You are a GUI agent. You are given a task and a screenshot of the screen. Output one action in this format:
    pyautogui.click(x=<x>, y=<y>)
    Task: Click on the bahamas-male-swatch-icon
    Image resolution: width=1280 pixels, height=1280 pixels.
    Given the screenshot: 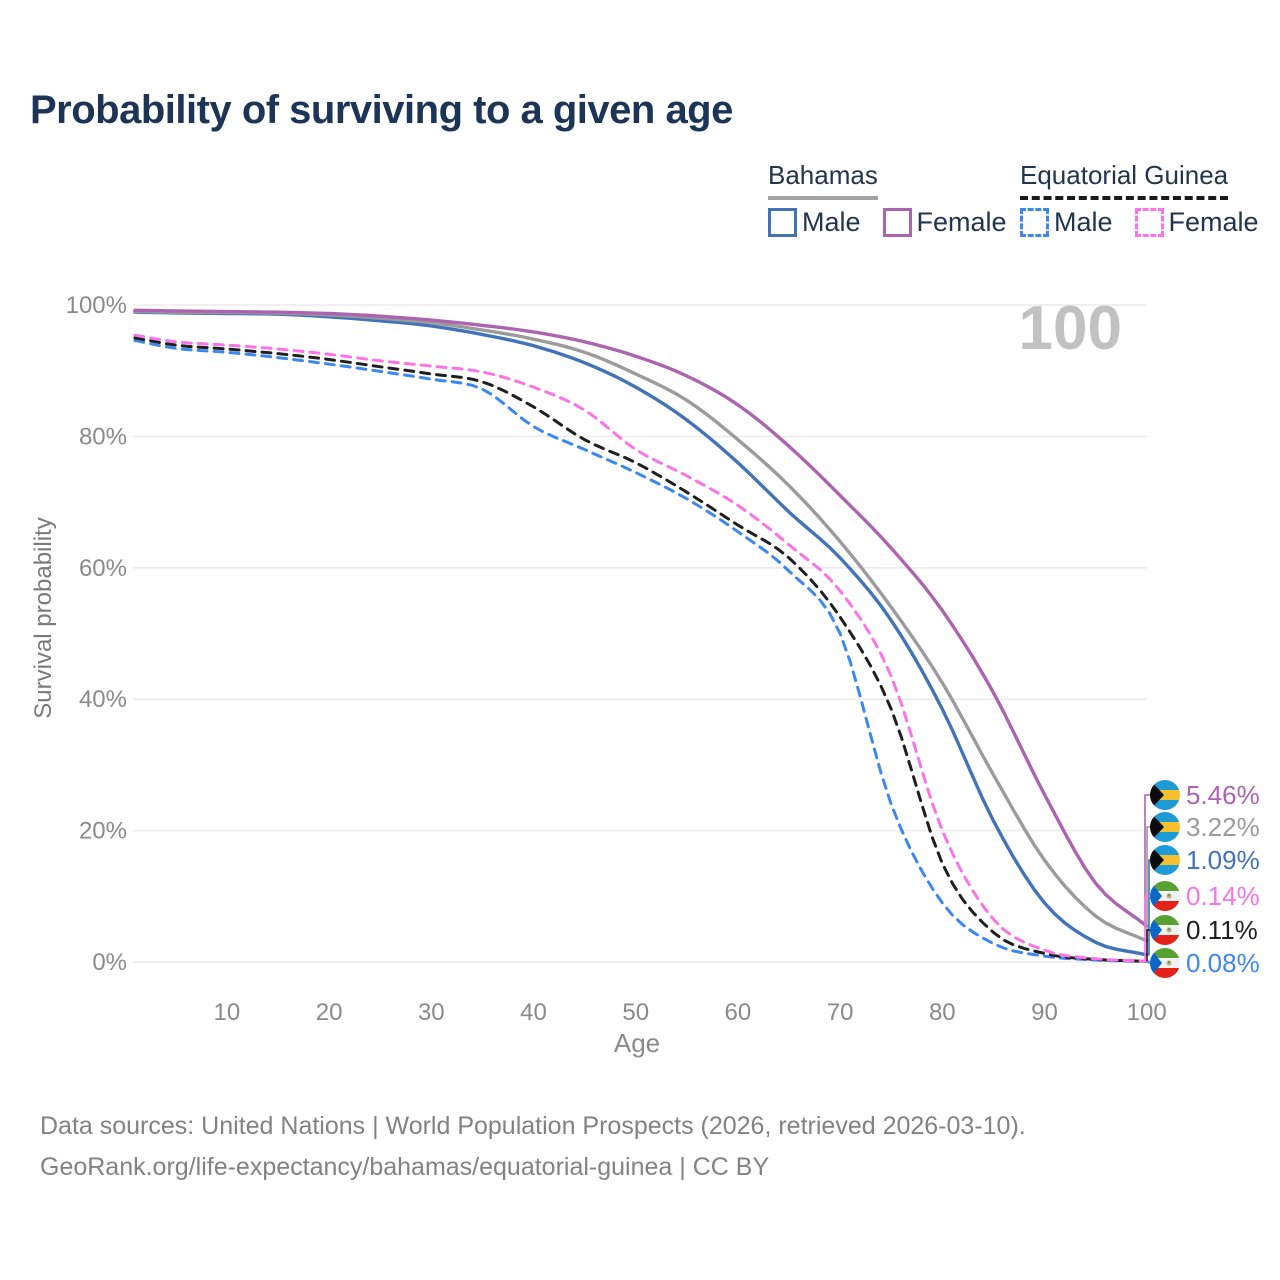 What is the action you would take?
    pyautogui.click(x=782, y=222)
    